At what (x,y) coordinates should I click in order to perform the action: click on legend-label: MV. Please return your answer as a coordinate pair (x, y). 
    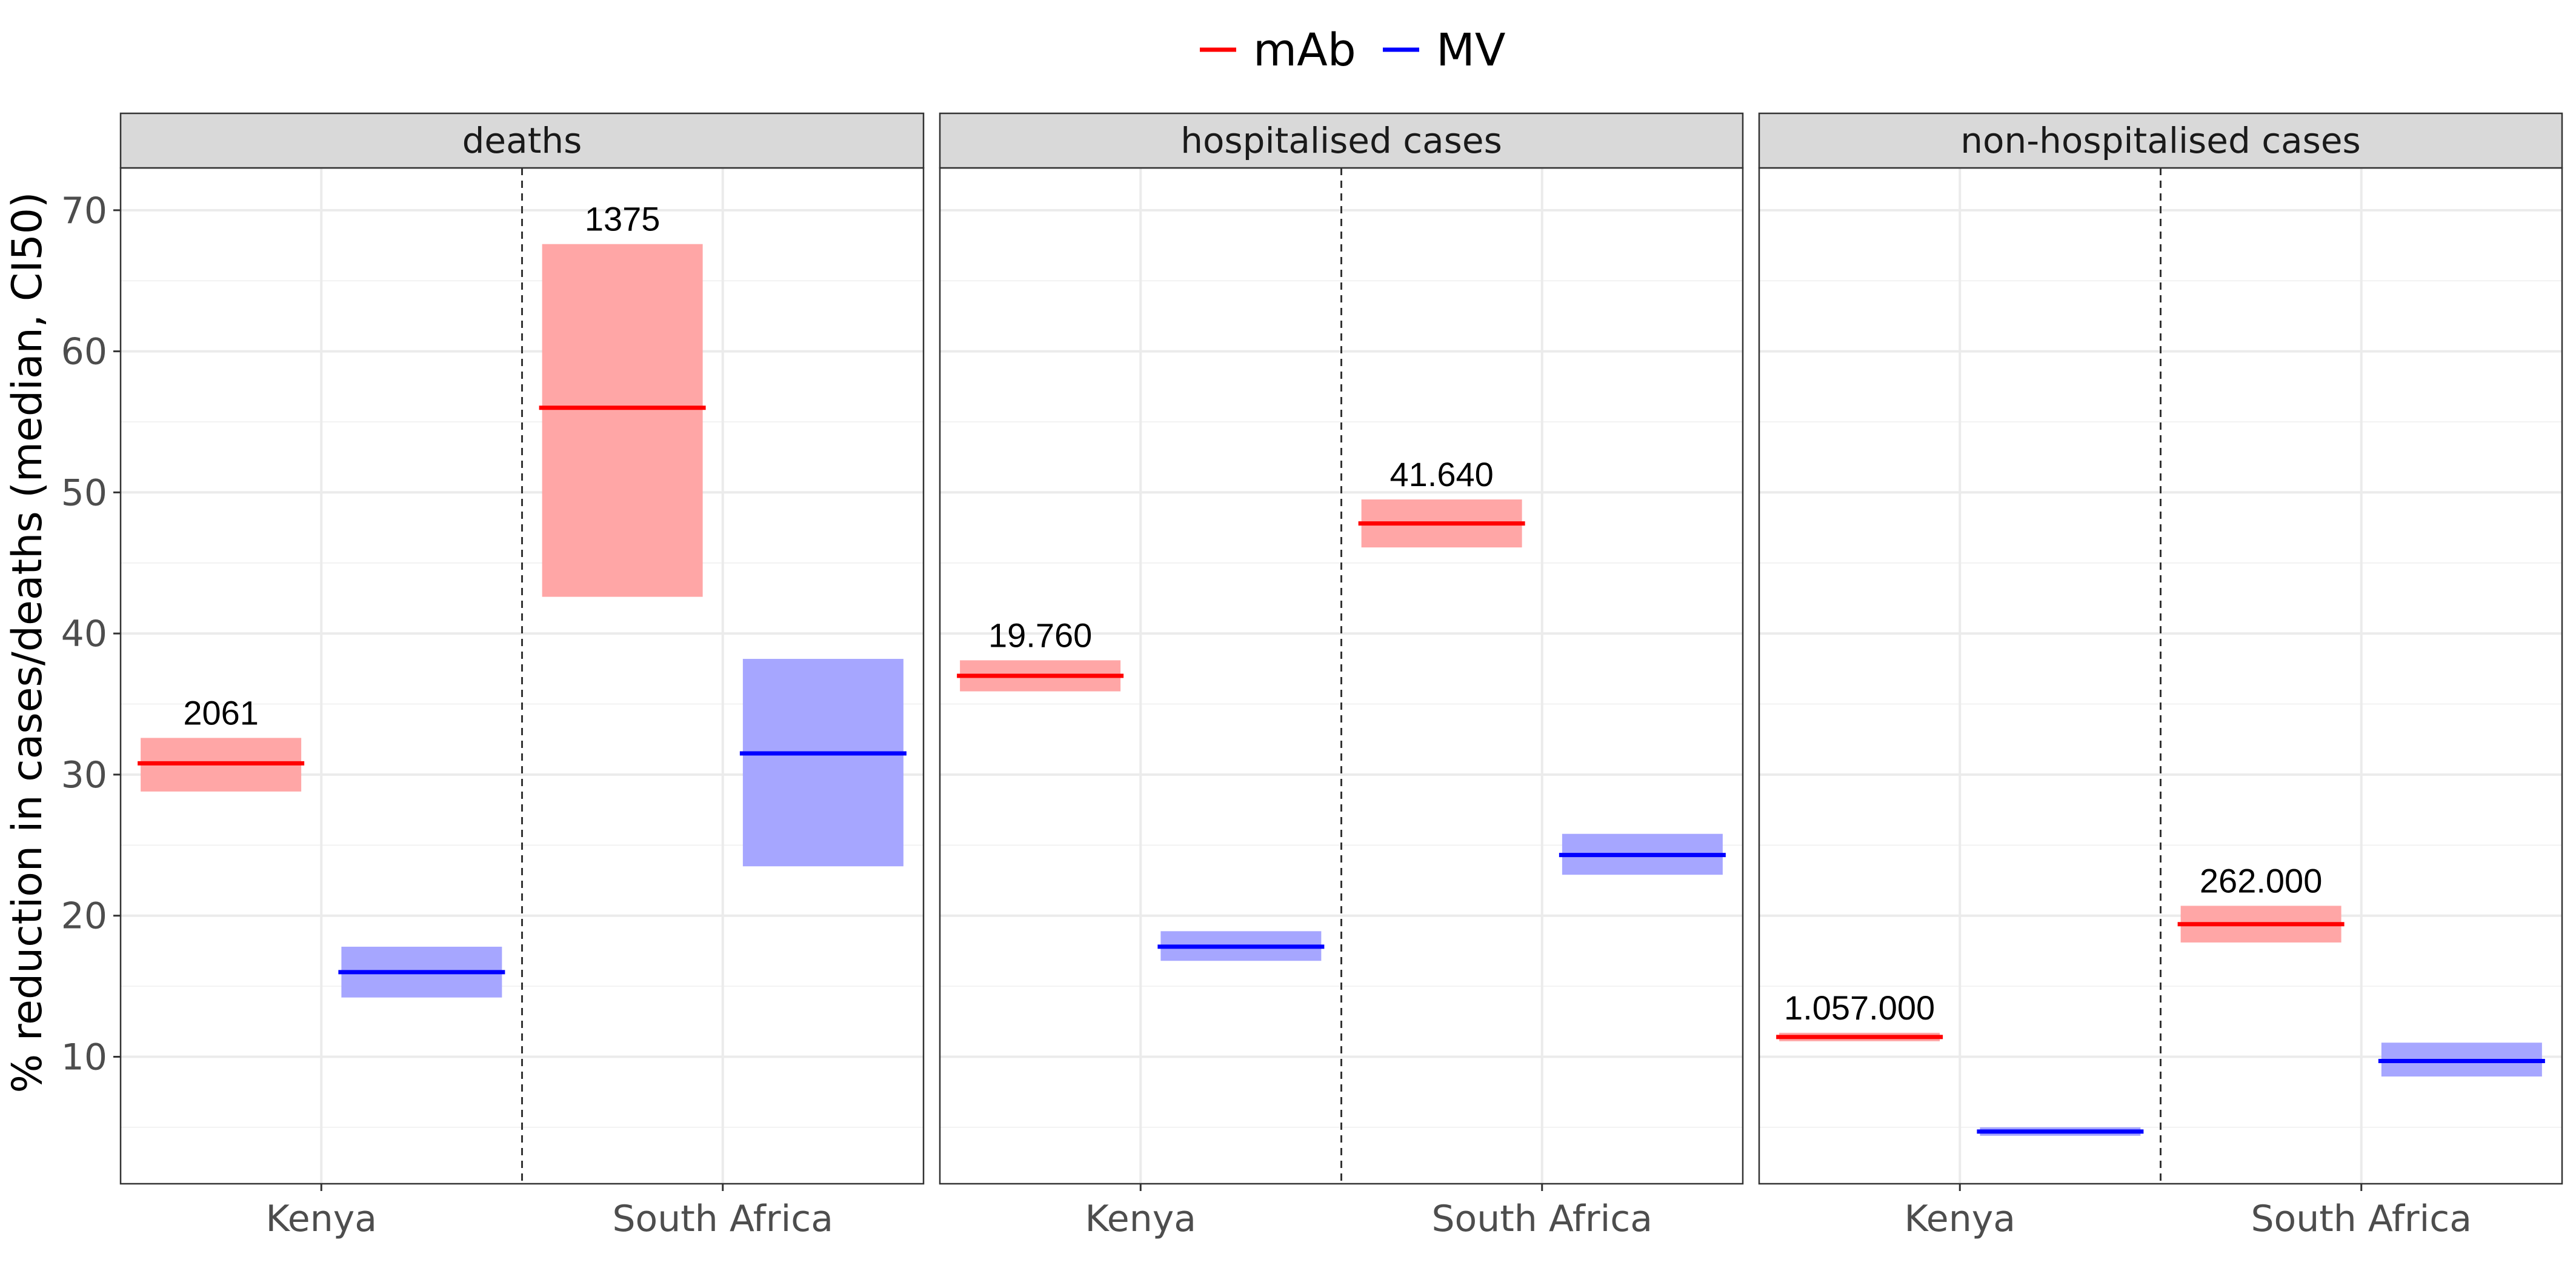
    Looking at the image, I should click on (1471, 50).